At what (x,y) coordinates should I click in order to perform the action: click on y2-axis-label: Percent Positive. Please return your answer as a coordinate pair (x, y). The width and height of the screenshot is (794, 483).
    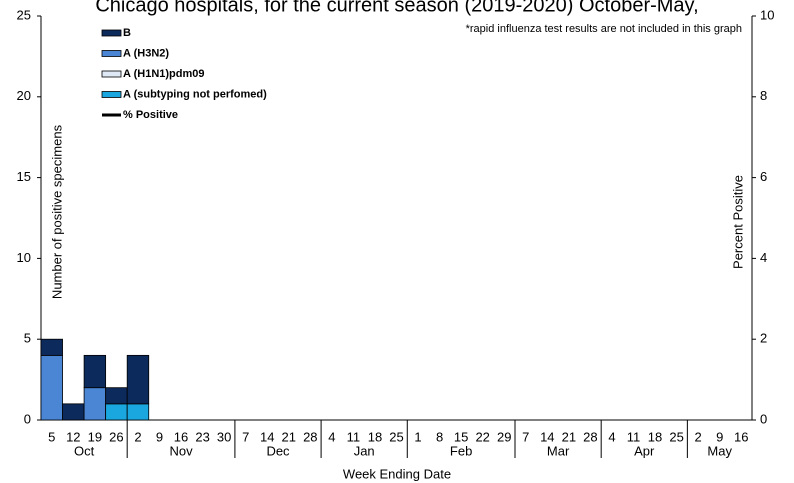
    Looking at the image, I should click on (737, 222).